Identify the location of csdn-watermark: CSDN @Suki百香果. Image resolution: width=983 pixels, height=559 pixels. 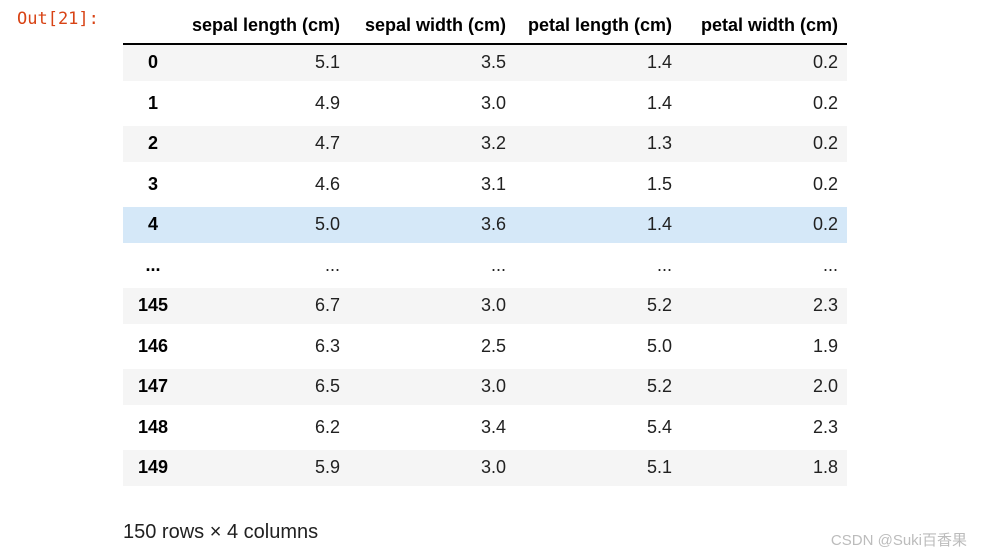
(898, 540).